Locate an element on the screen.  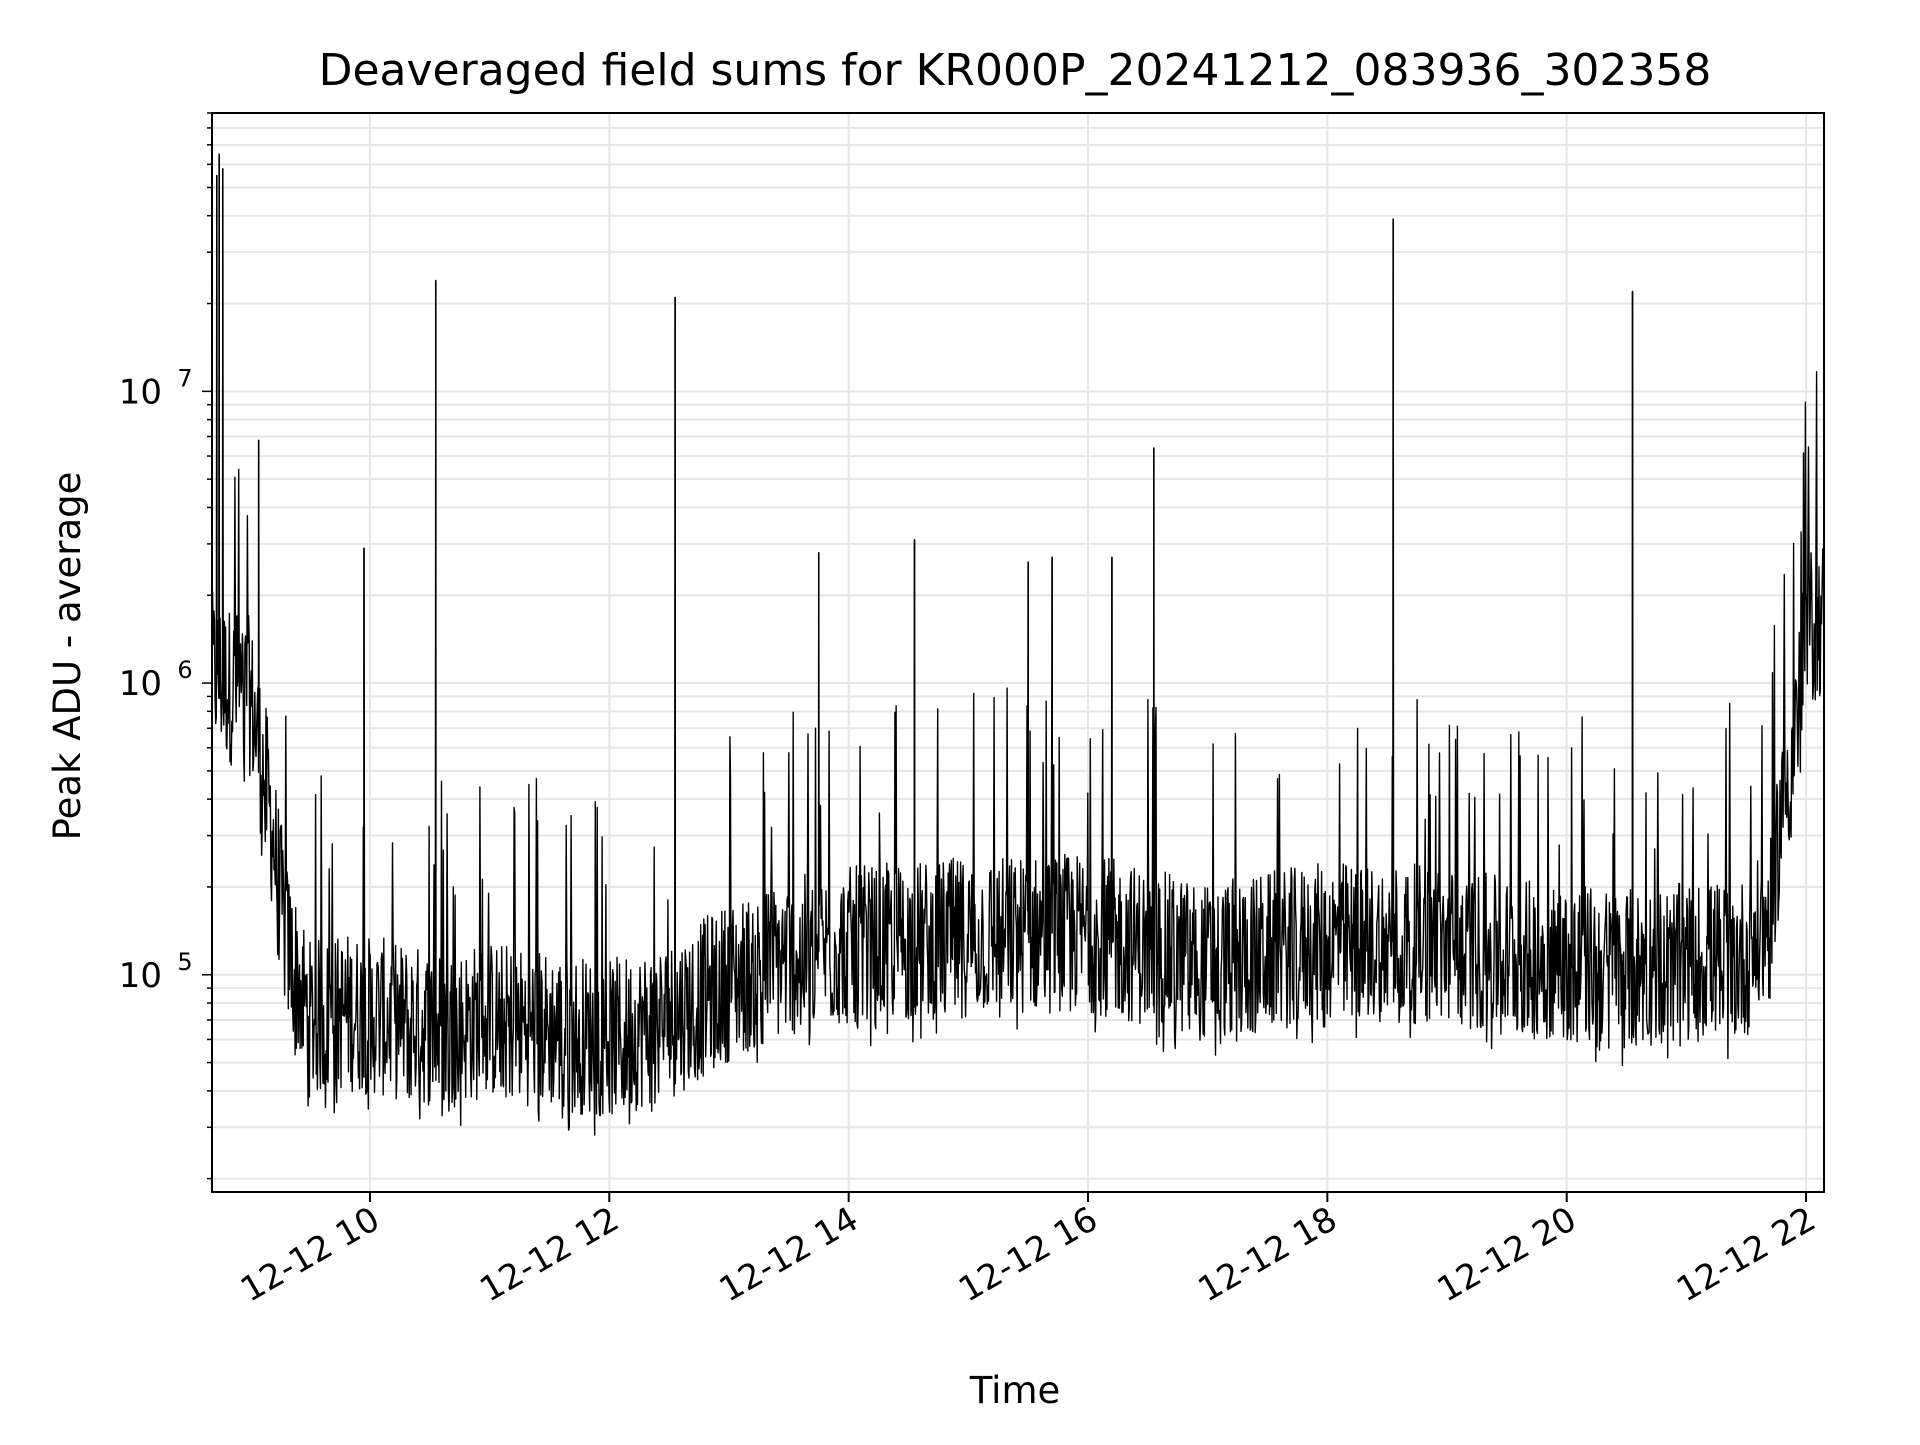
x-axis-label: Time is located at coordinates (1015, 1390).